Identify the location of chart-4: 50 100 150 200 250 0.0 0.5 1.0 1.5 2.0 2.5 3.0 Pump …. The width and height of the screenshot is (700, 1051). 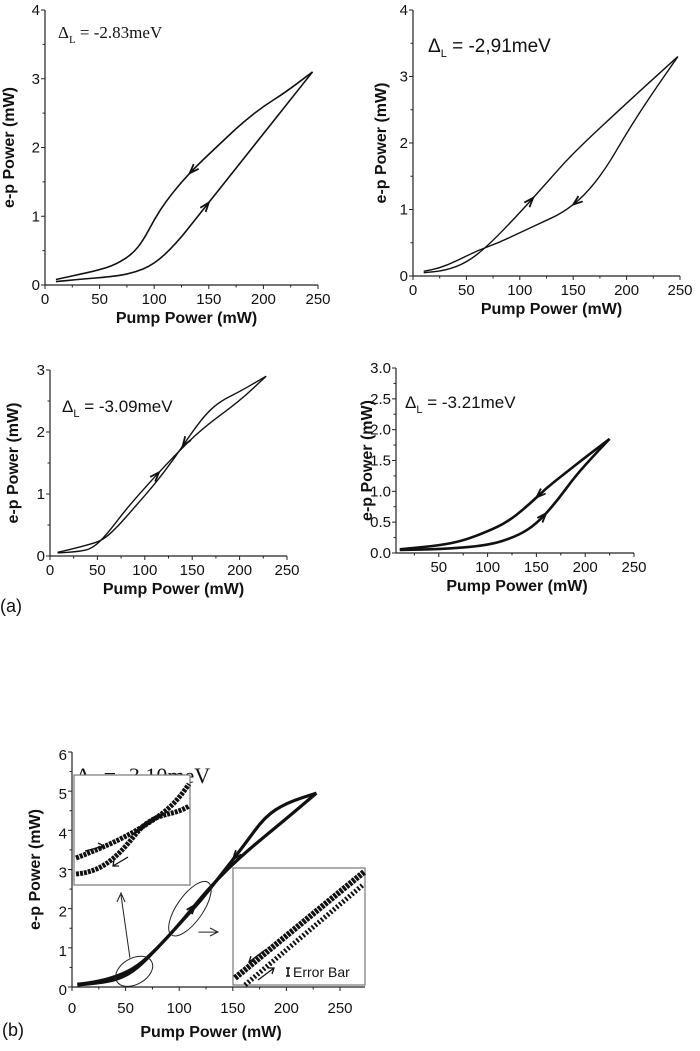
(503, 477).